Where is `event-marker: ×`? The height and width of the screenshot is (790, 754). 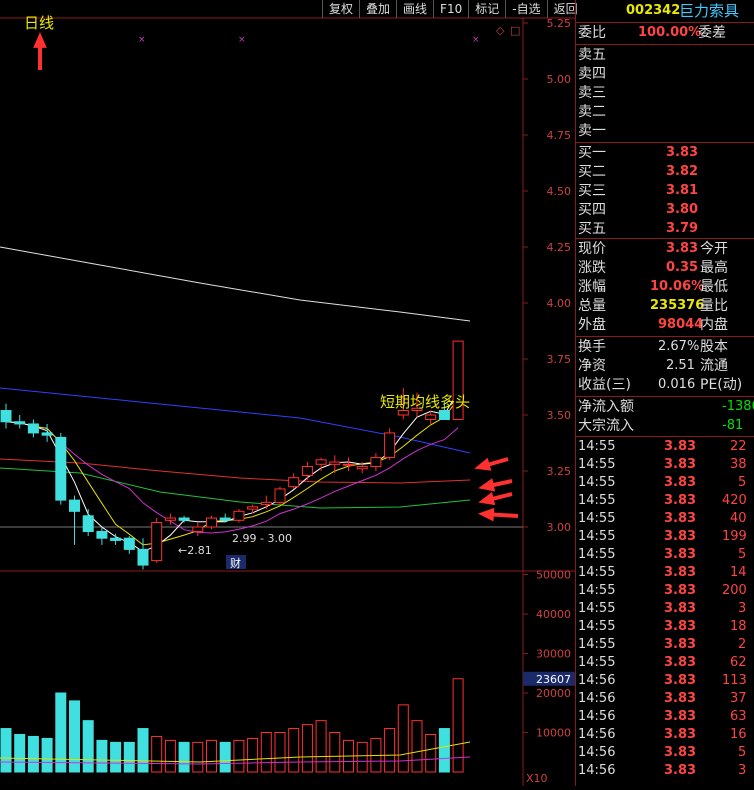 event-marker: × is located at coordinates (142, 40).